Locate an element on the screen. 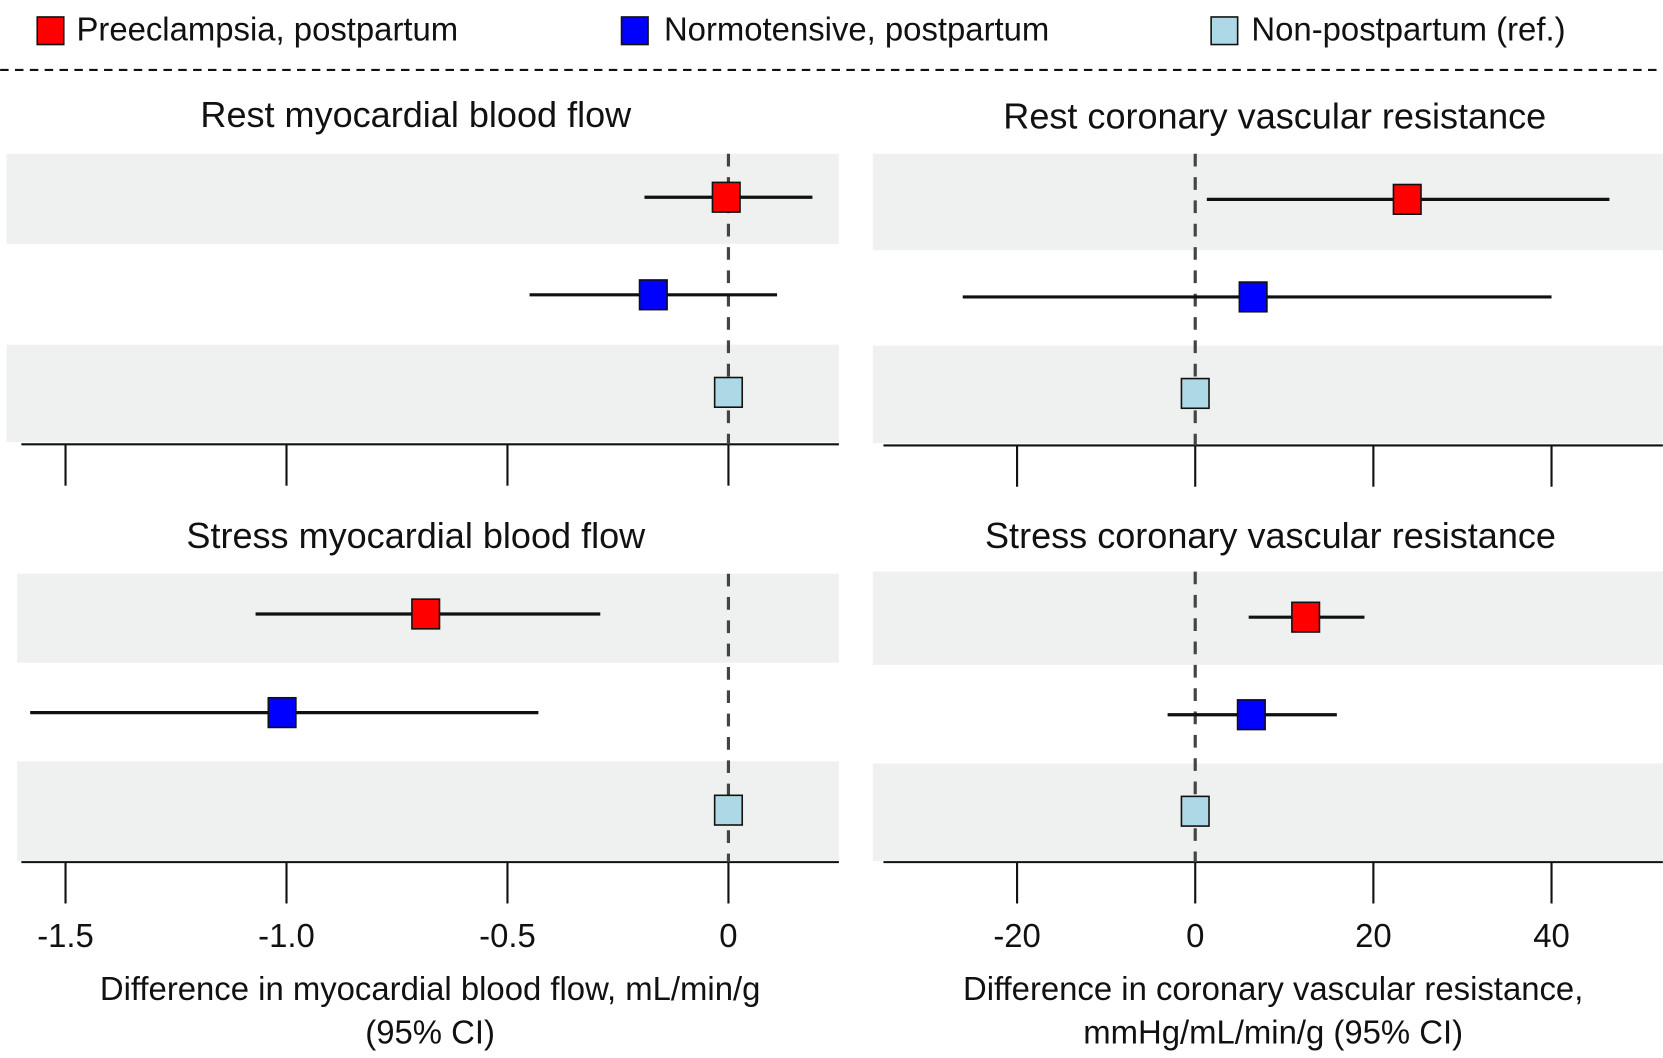 The image size is (1663, 1058). x-axis-label: (95% CI) is located at coordinates (430, 1032).